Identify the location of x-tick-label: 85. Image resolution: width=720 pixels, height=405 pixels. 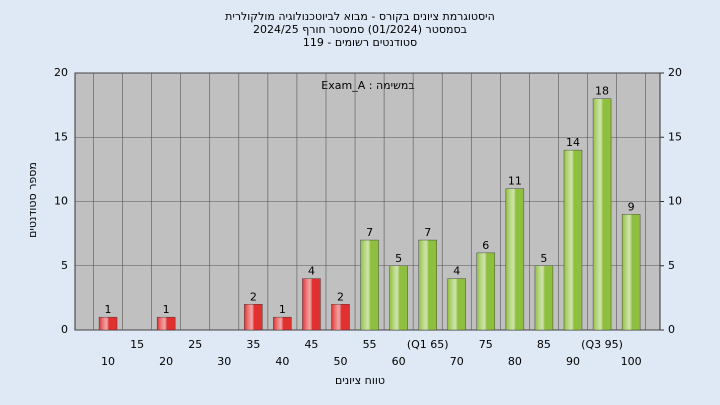
(544, 344).